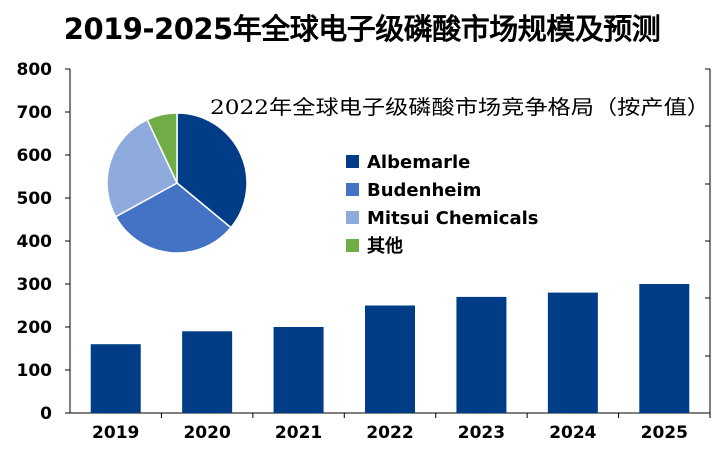 This screenshot has width=724, height=453. I want to click on x-tick-label: 2019, so click(115, 433).